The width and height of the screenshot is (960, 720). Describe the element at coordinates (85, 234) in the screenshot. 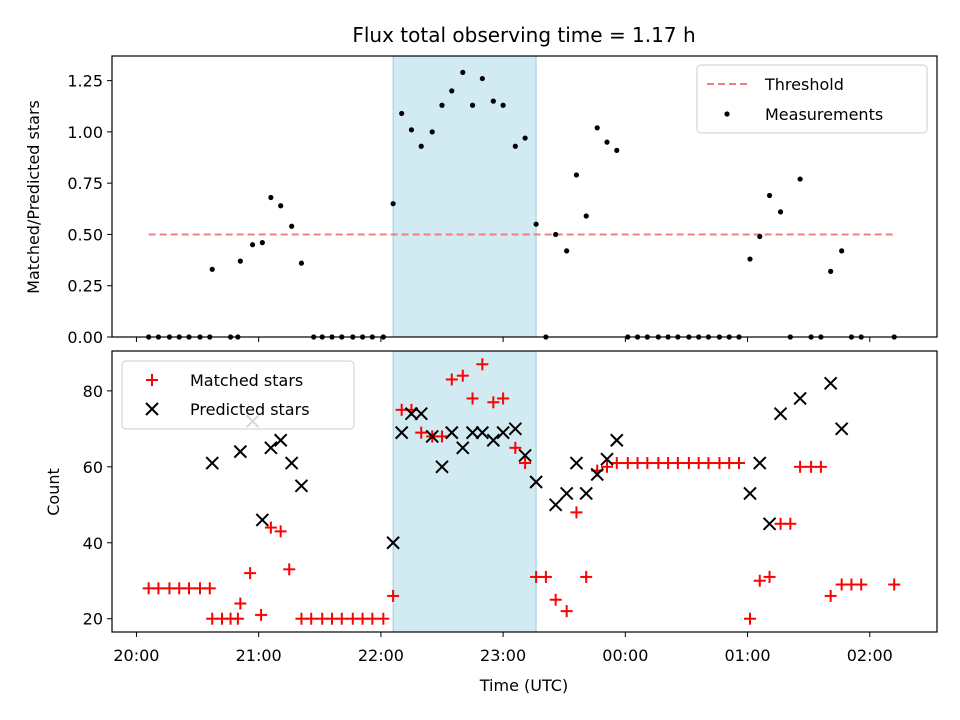

I see `y-tick-label: 0.50` at that location.